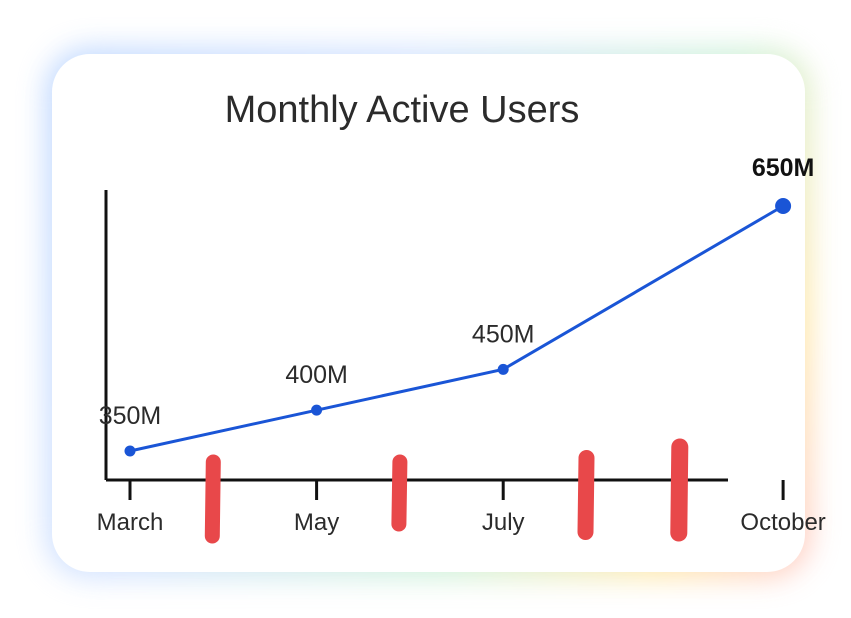  What do you see at coordinates (503, 334) in the screenshot?
I see `data-label: 450M` at bounding box center [503, 334].